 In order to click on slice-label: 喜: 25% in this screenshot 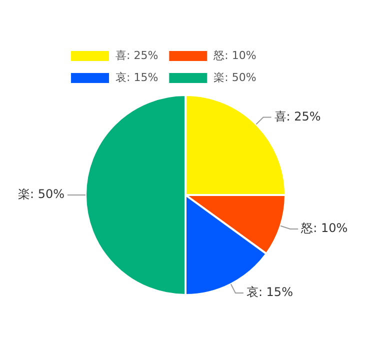, I will do `click(297, 116)`.